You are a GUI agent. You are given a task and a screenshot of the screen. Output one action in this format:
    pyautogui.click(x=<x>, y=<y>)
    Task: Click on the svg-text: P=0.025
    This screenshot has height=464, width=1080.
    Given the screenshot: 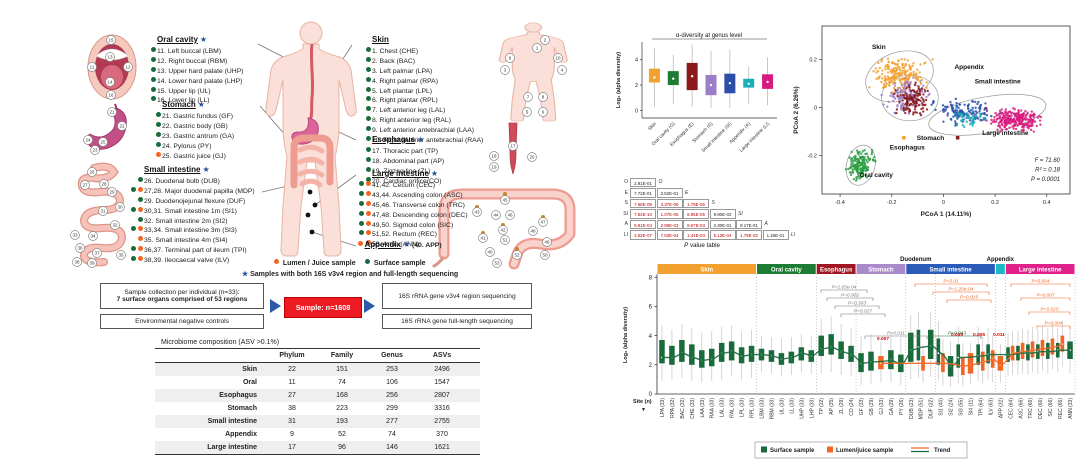 What is the action you would take?
    pyautogui.click(x=1049, y=310)
    